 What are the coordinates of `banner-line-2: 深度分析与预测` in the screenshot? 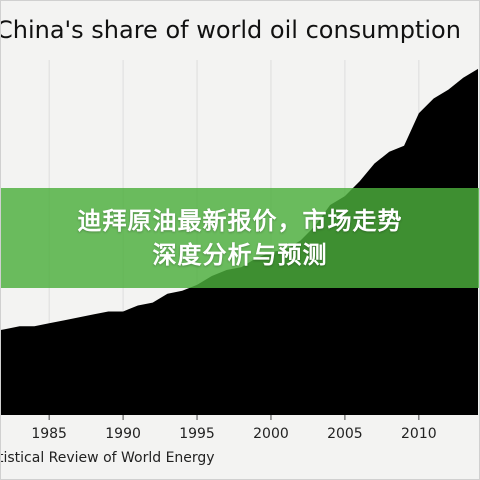 It's located at (240, 255).